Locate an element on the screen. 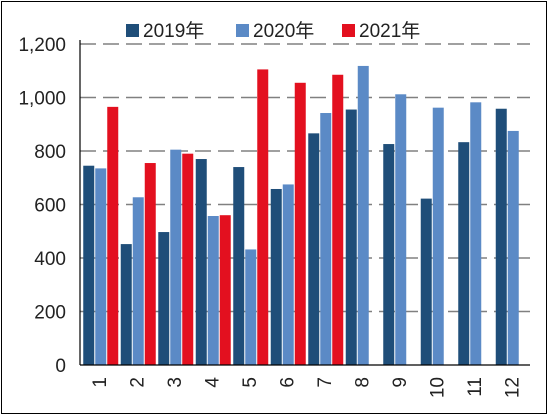 The height and width of the screenshot is (417, 550). x-tick-label: 9 is located at coordinates (400, 382).